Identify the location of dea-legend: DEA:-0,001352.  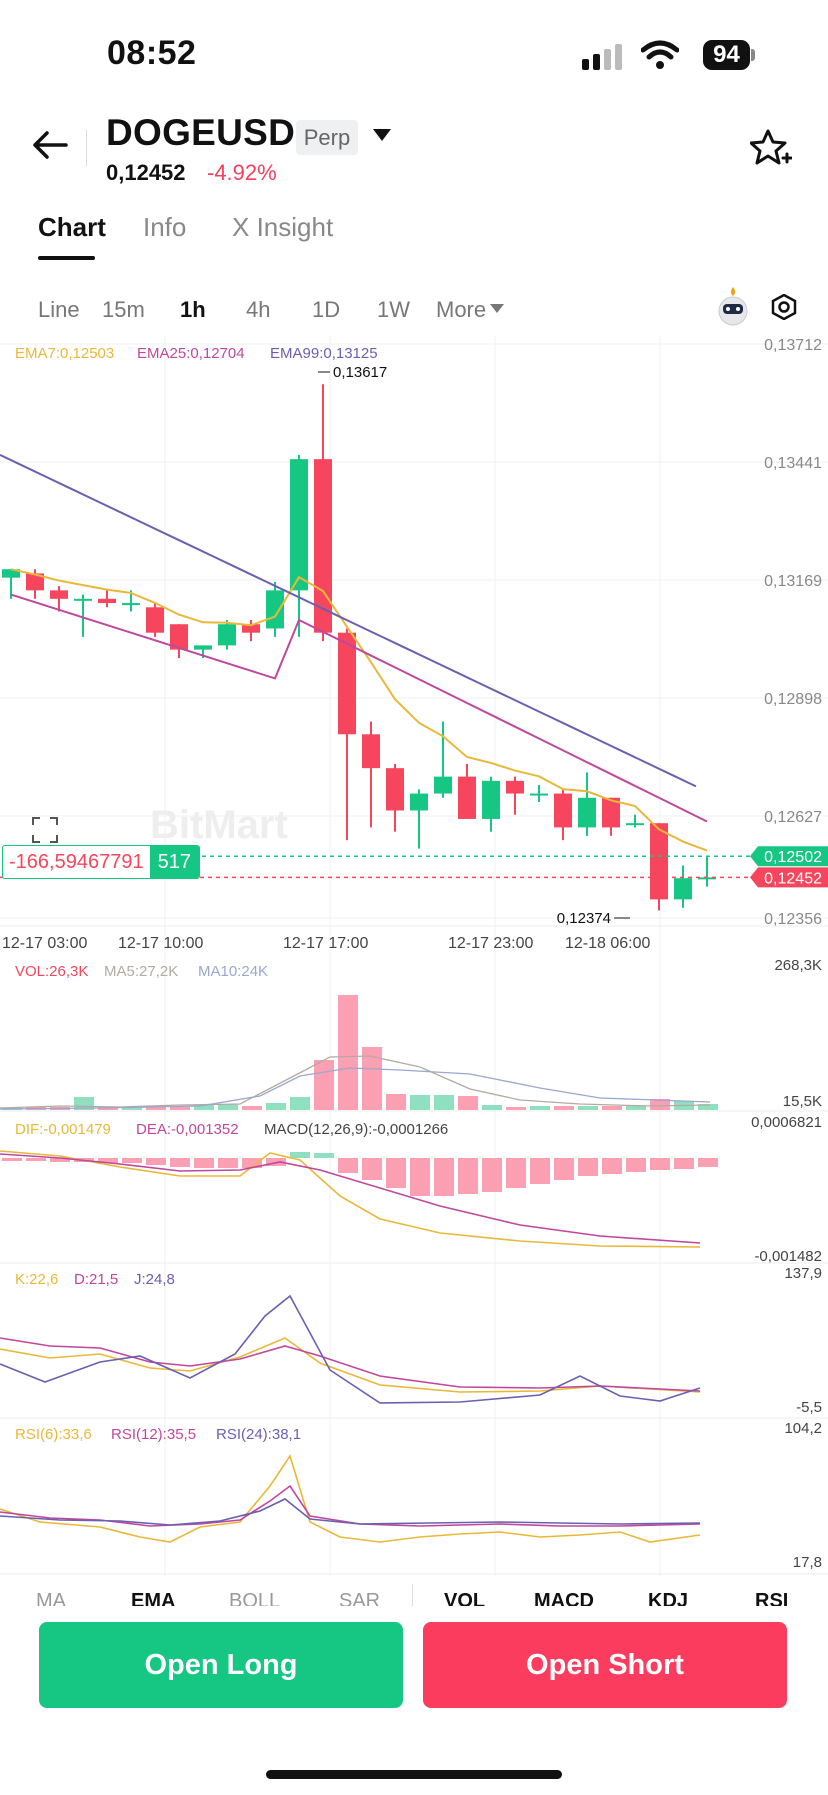
(187, 1129).